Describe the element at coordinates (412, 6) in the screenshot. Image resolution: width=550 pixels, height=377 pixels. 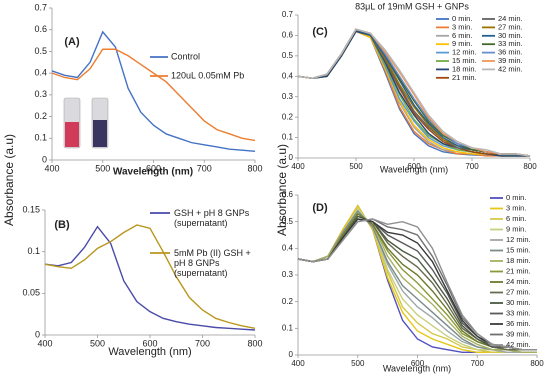
I see `chart-title: 83μL of 19mM GSH + GNPs` at that location.